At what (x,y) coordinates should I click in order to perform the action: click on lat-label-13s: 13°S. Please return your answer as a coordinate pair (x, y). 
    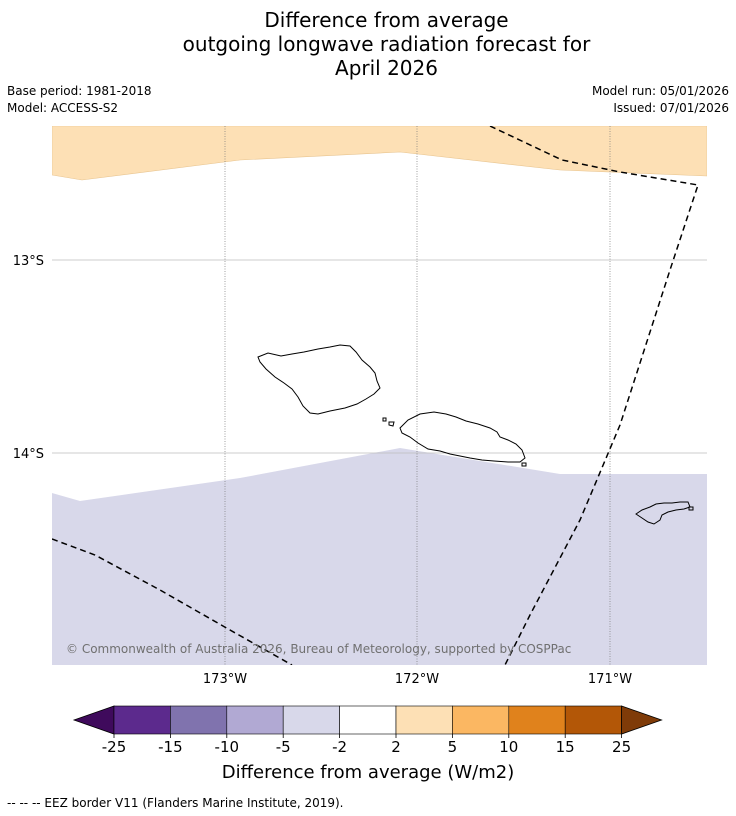
    Looking at the image, I should click on (28, 261).